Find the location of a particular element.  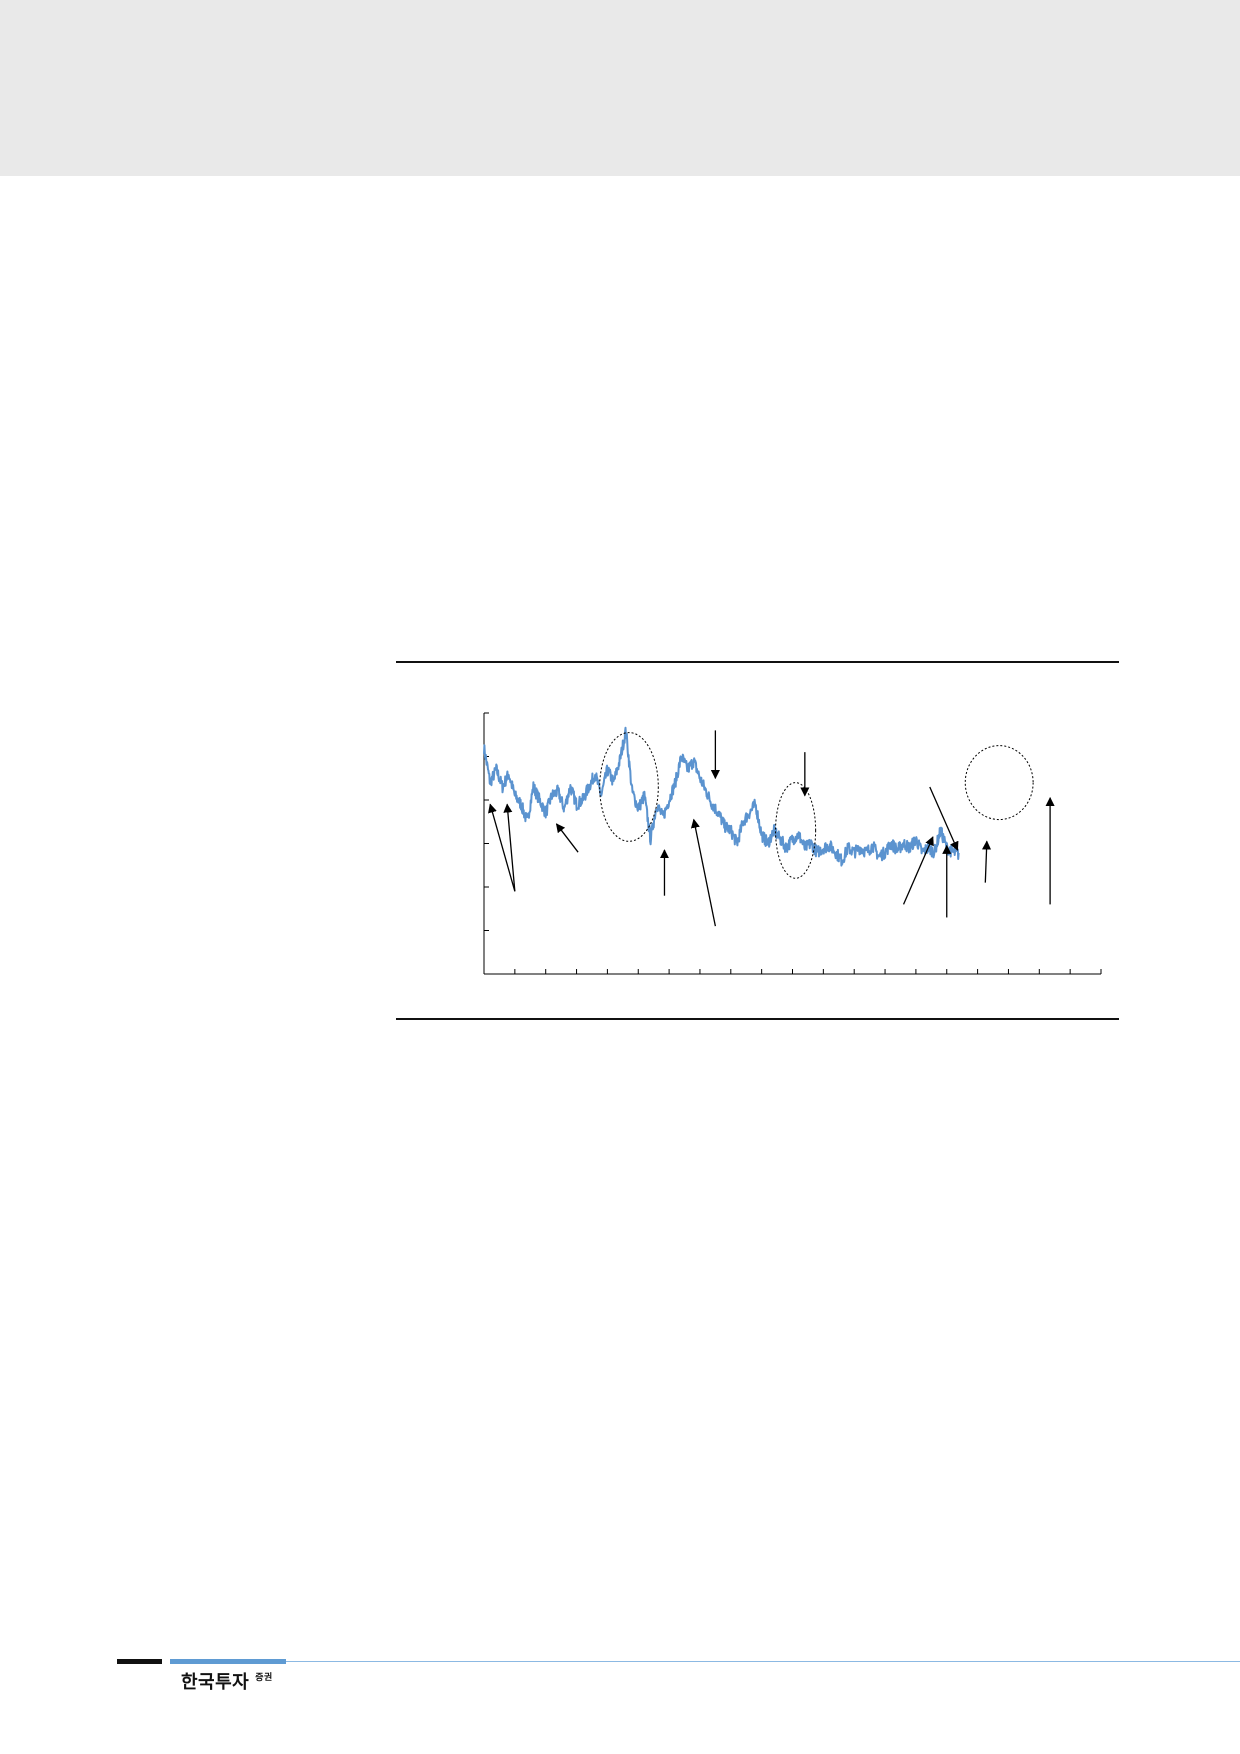

chart-annotations is located at coordinates (771, 828).